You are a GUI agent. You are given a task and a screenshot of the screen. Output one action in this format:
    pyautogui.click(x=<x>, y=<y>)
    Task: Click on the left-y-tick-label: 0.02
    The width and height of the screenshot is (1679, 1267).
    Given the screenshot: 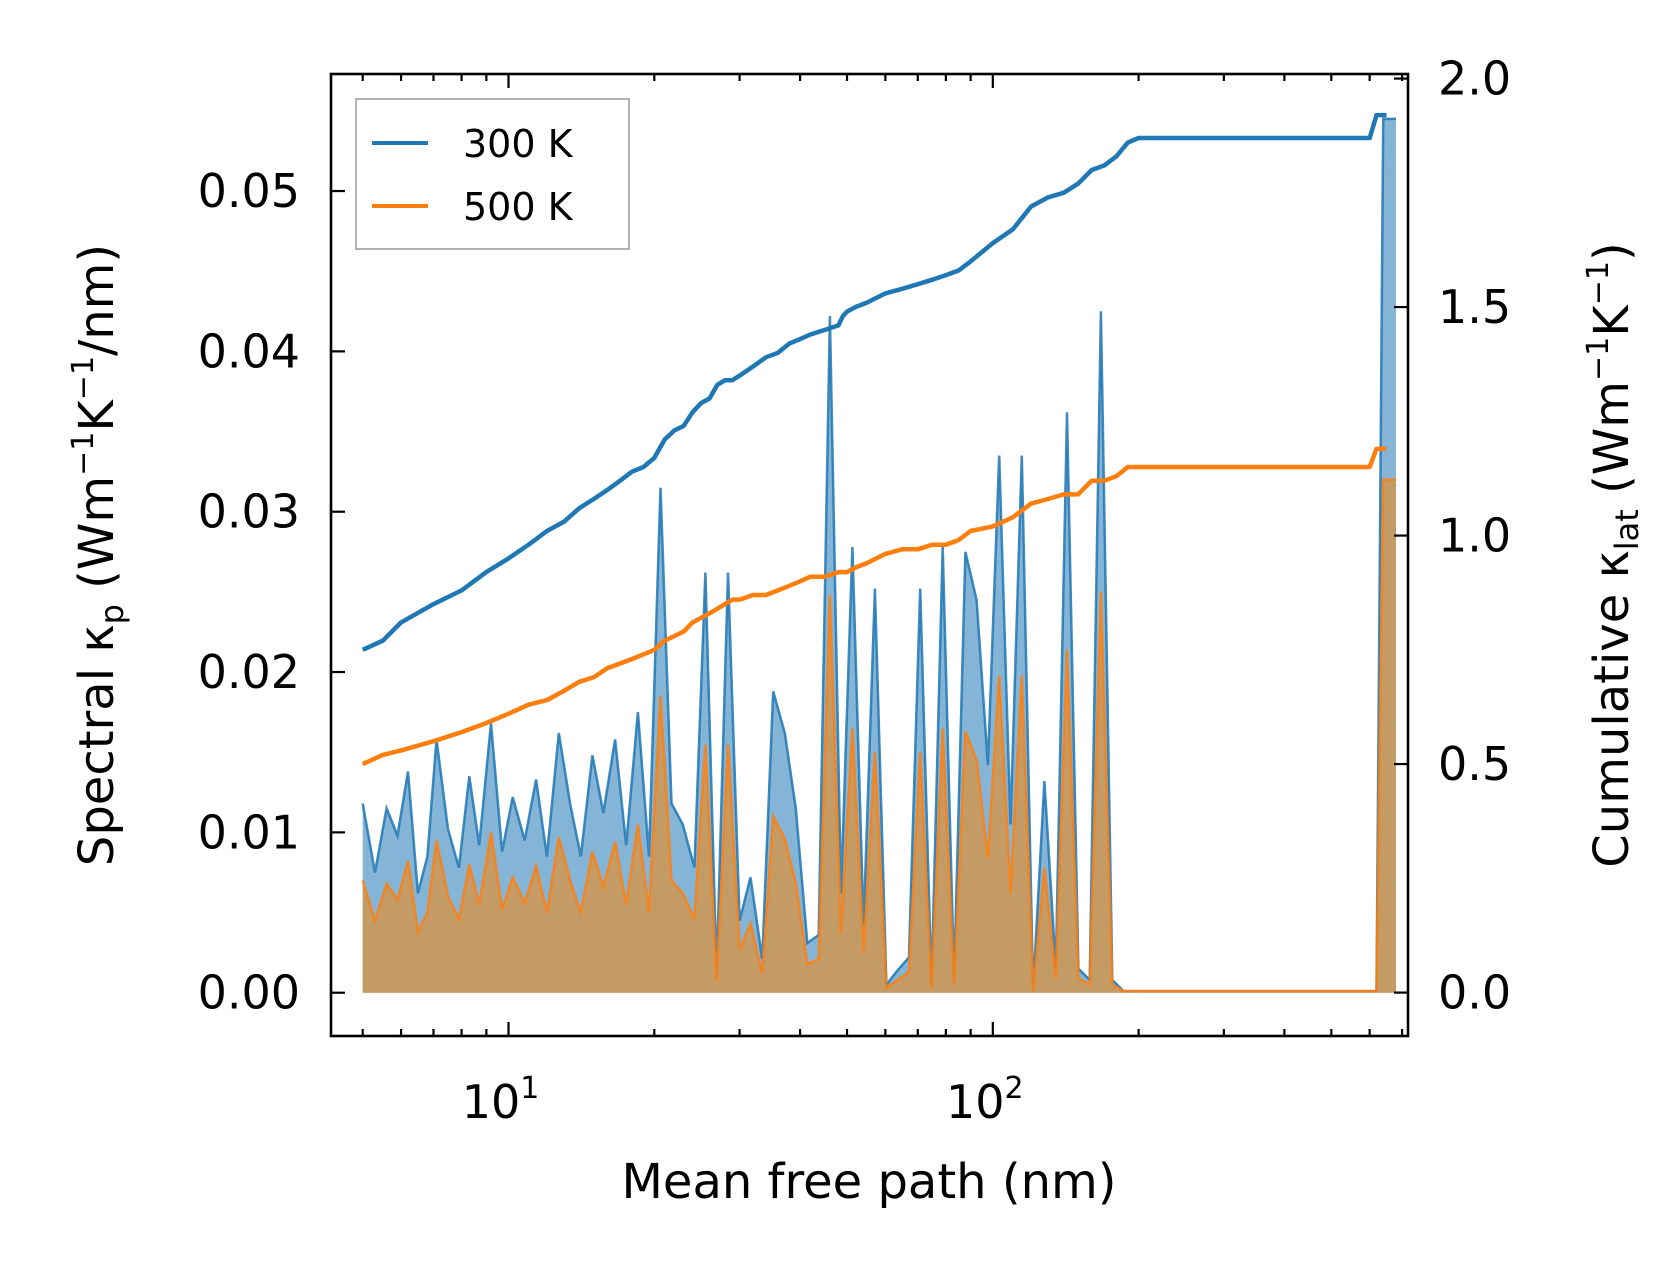 What is the action you would take?
    pyautogui.click(x=249, y=672)
    